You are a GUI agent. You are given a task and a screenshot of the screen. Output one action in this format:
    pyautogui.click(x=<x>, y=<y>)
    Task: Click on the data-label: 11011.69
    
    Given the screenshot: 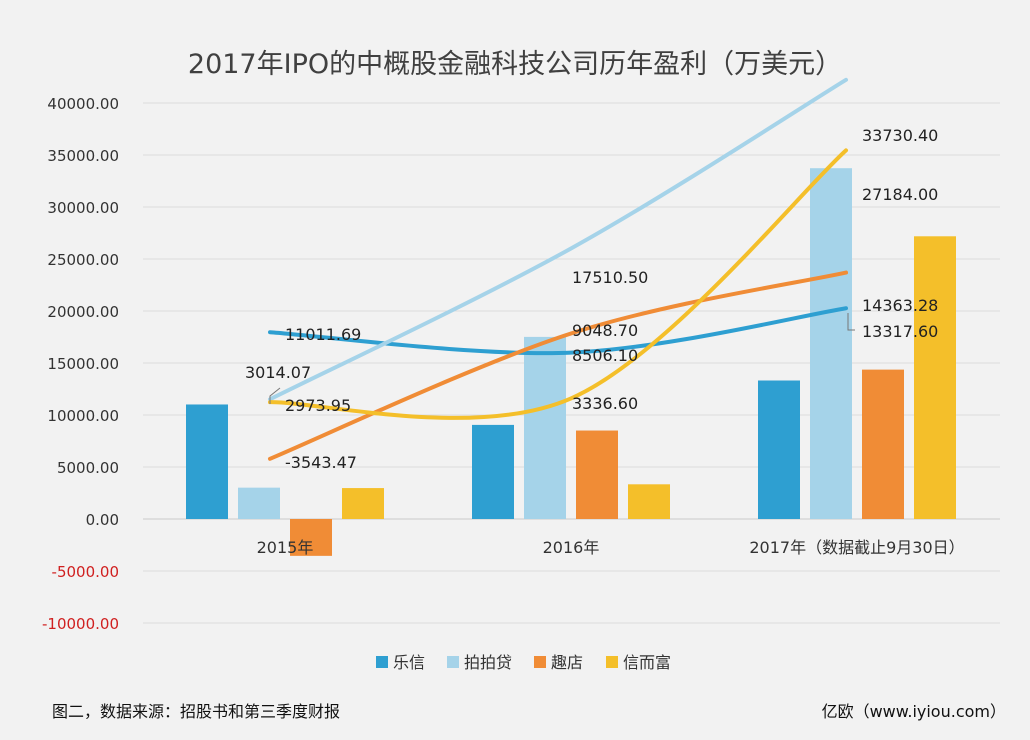 What is the action you would take?
    pyautogui.click(x=323, y=334)
    